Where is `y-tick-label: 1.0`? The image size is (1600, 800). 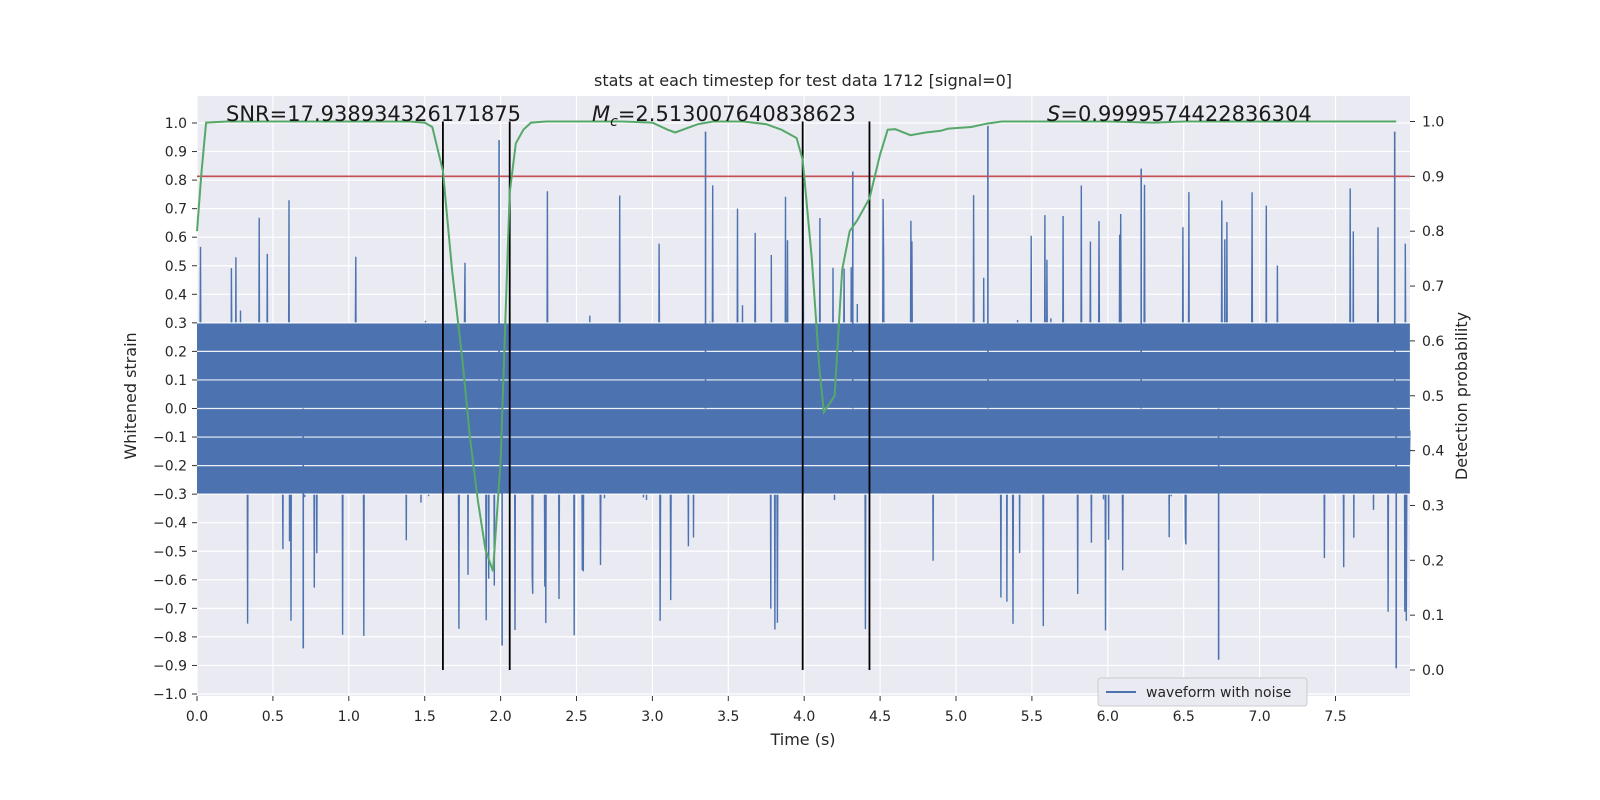
y-tick-label: 1.0 is located at coordinates (176, 124).